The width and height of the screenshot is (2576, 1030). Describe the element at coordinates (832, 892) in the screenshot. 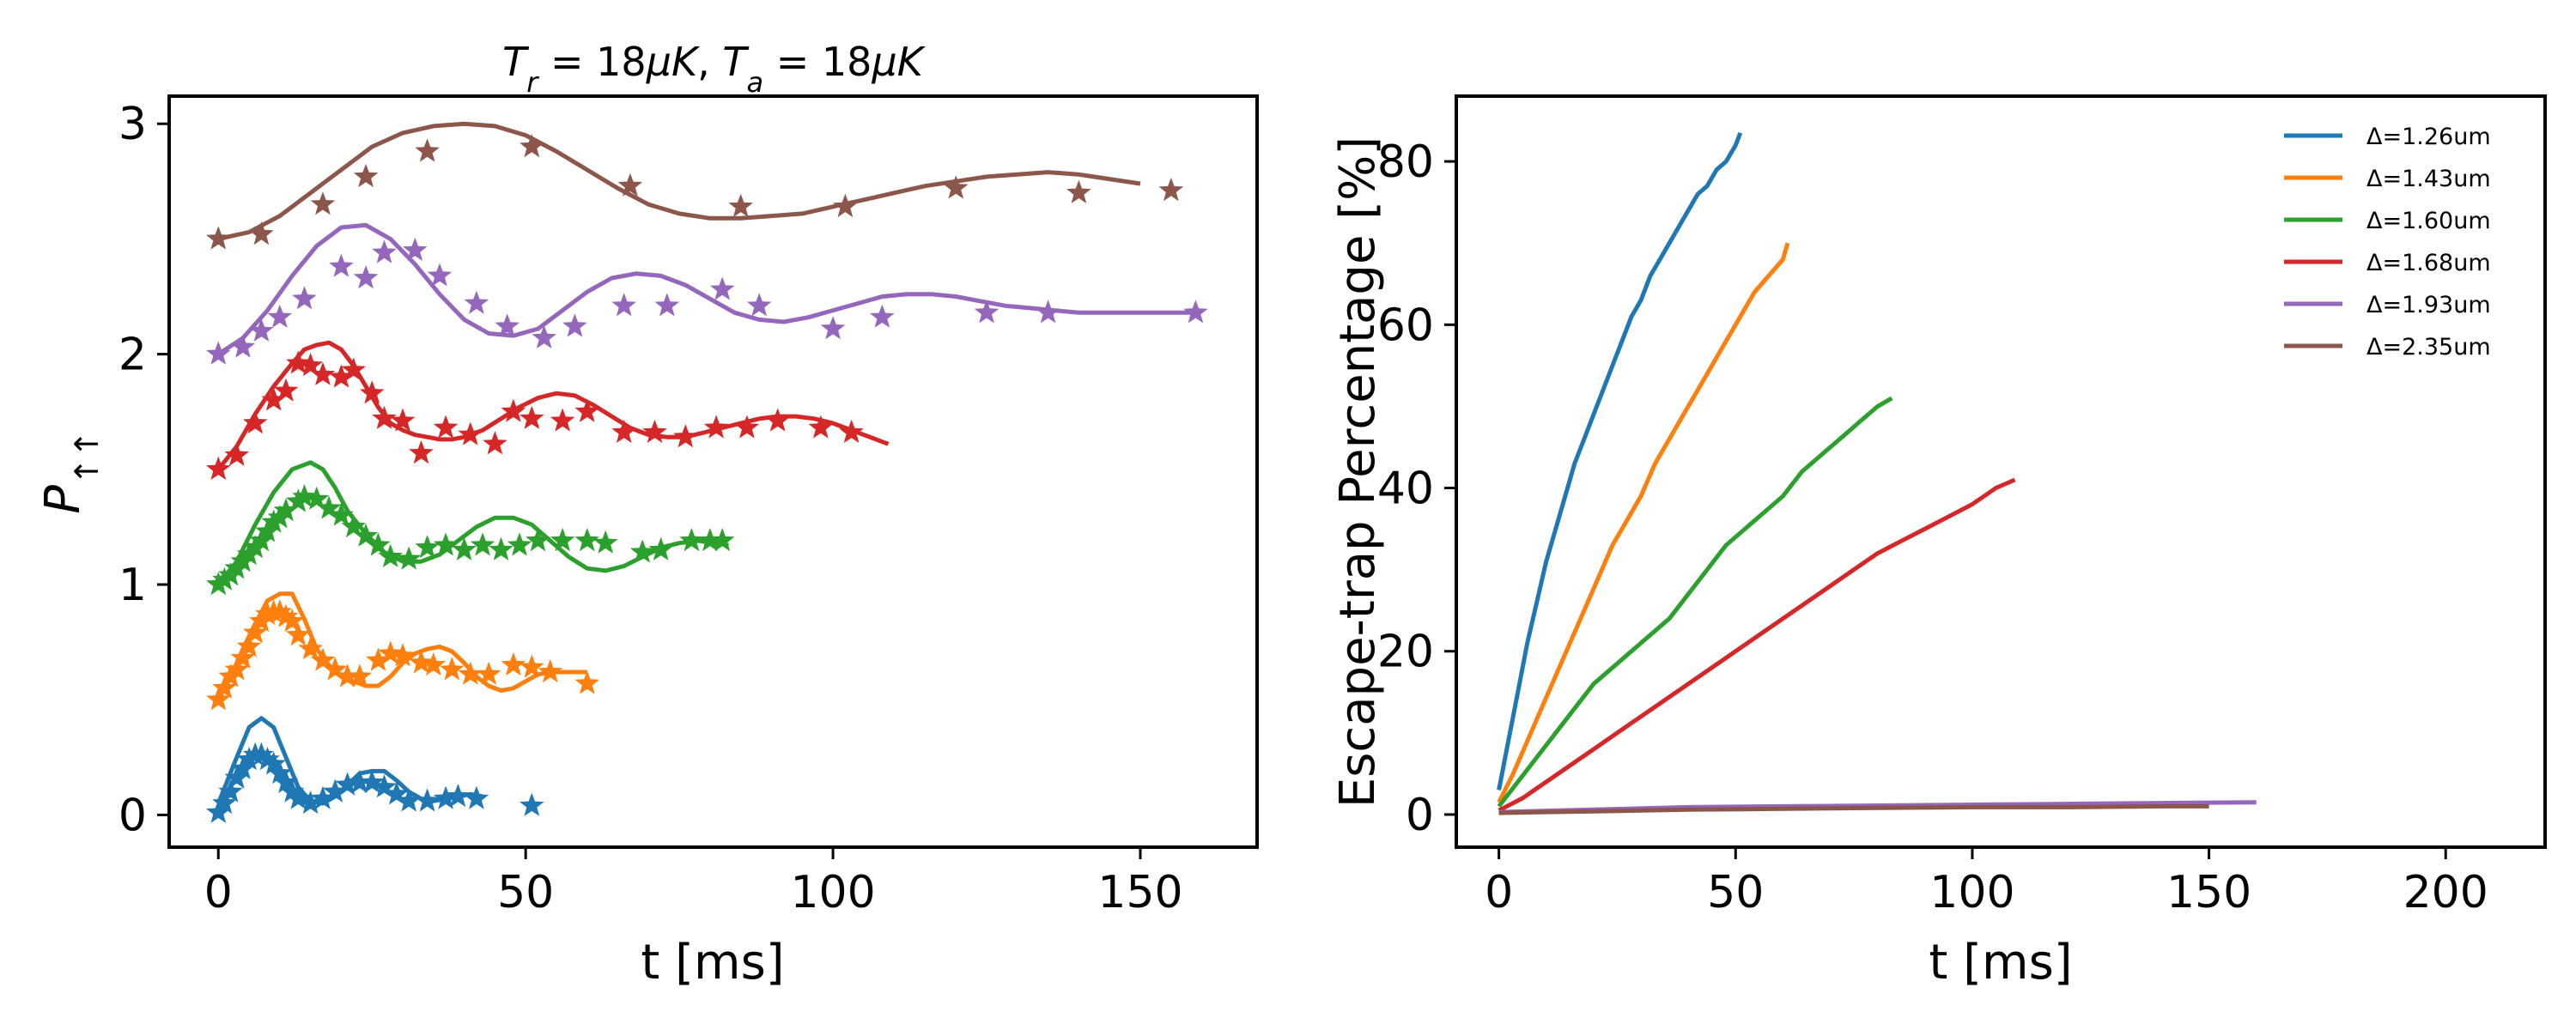

I see `x-tick-label: 100` at that location.